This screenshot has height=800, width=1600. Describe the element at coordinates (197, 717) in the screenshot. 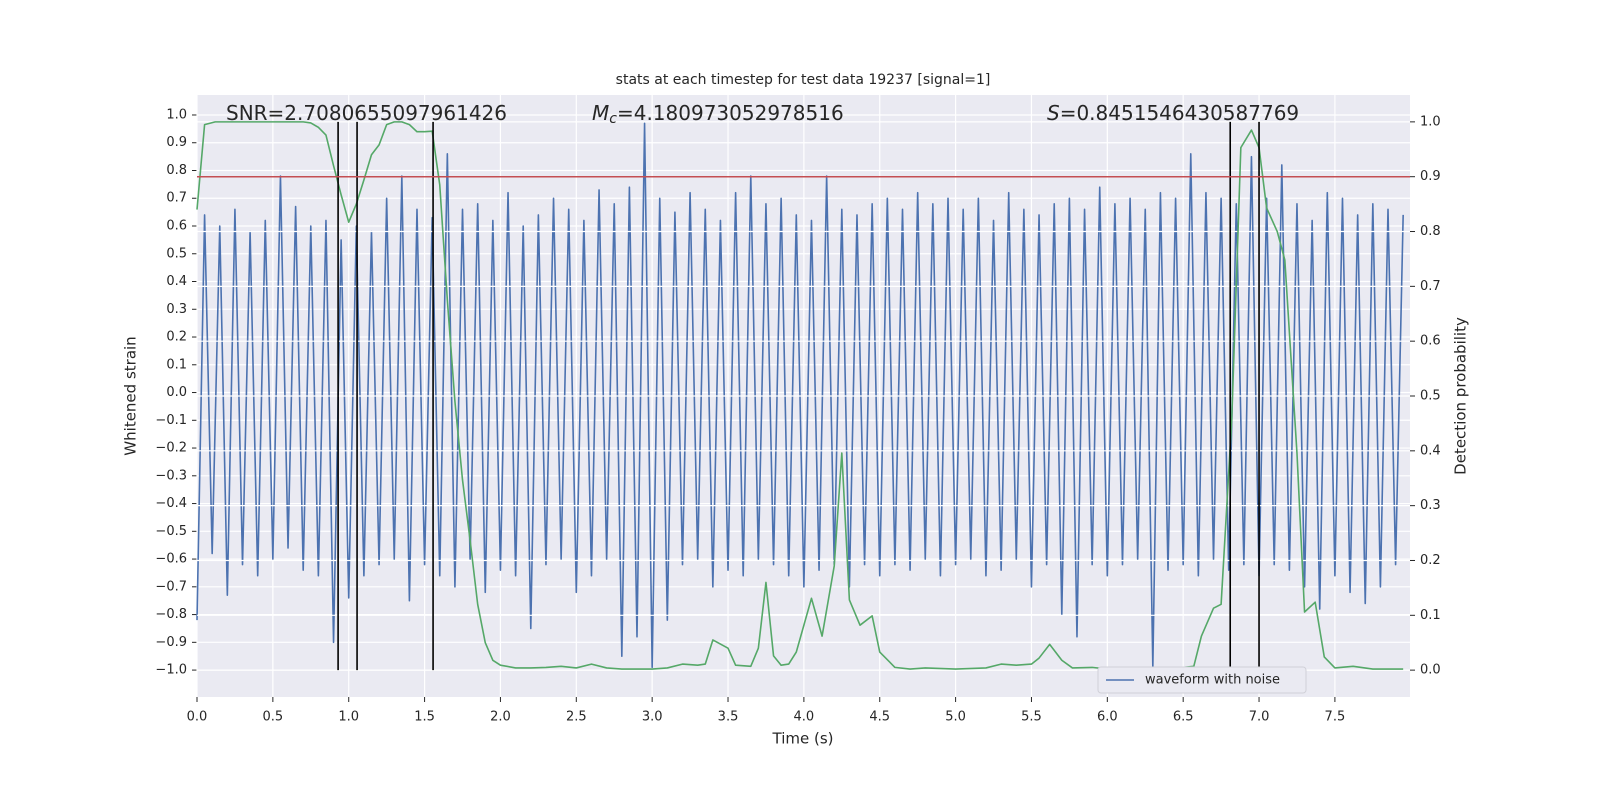

I see `x-tick-label: 0.0` at that location.